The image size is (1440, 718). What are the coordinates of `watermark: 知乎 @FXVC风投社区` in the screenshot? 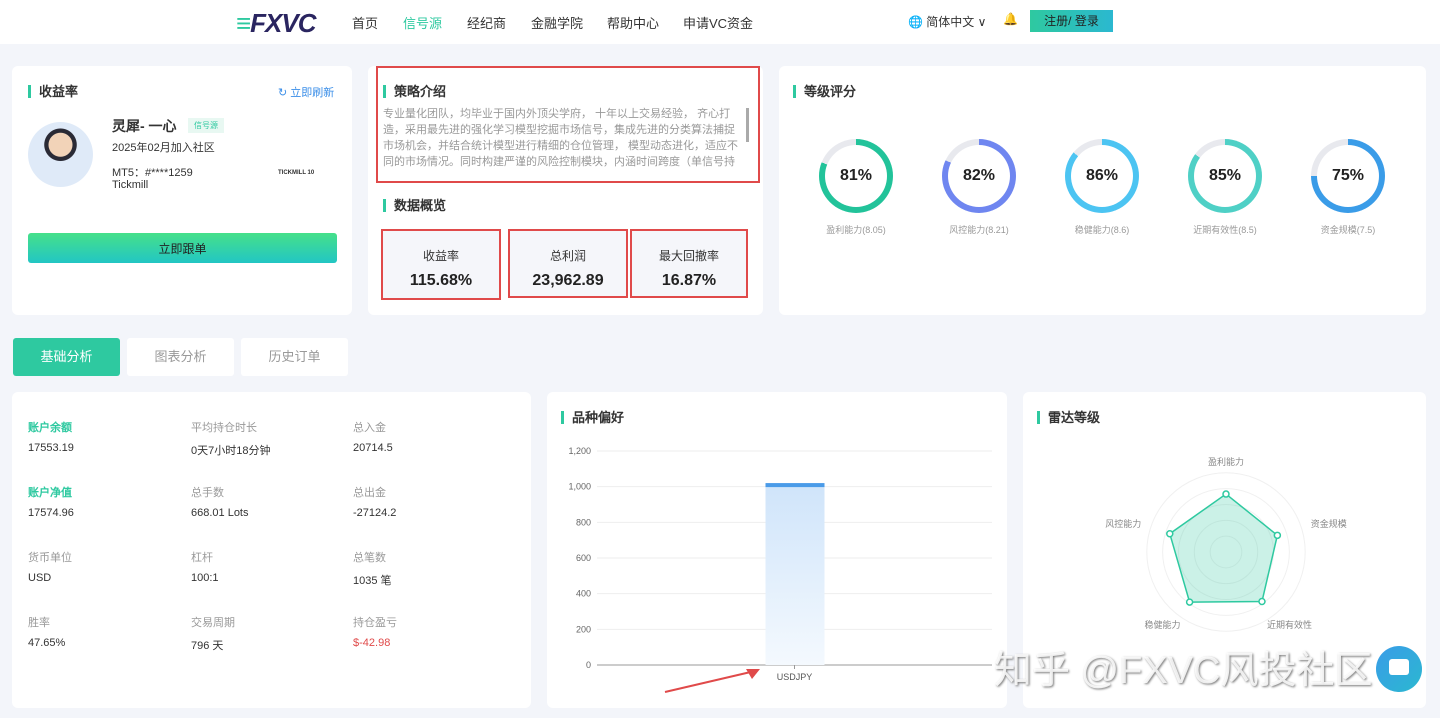 It's located at (1183, 671).